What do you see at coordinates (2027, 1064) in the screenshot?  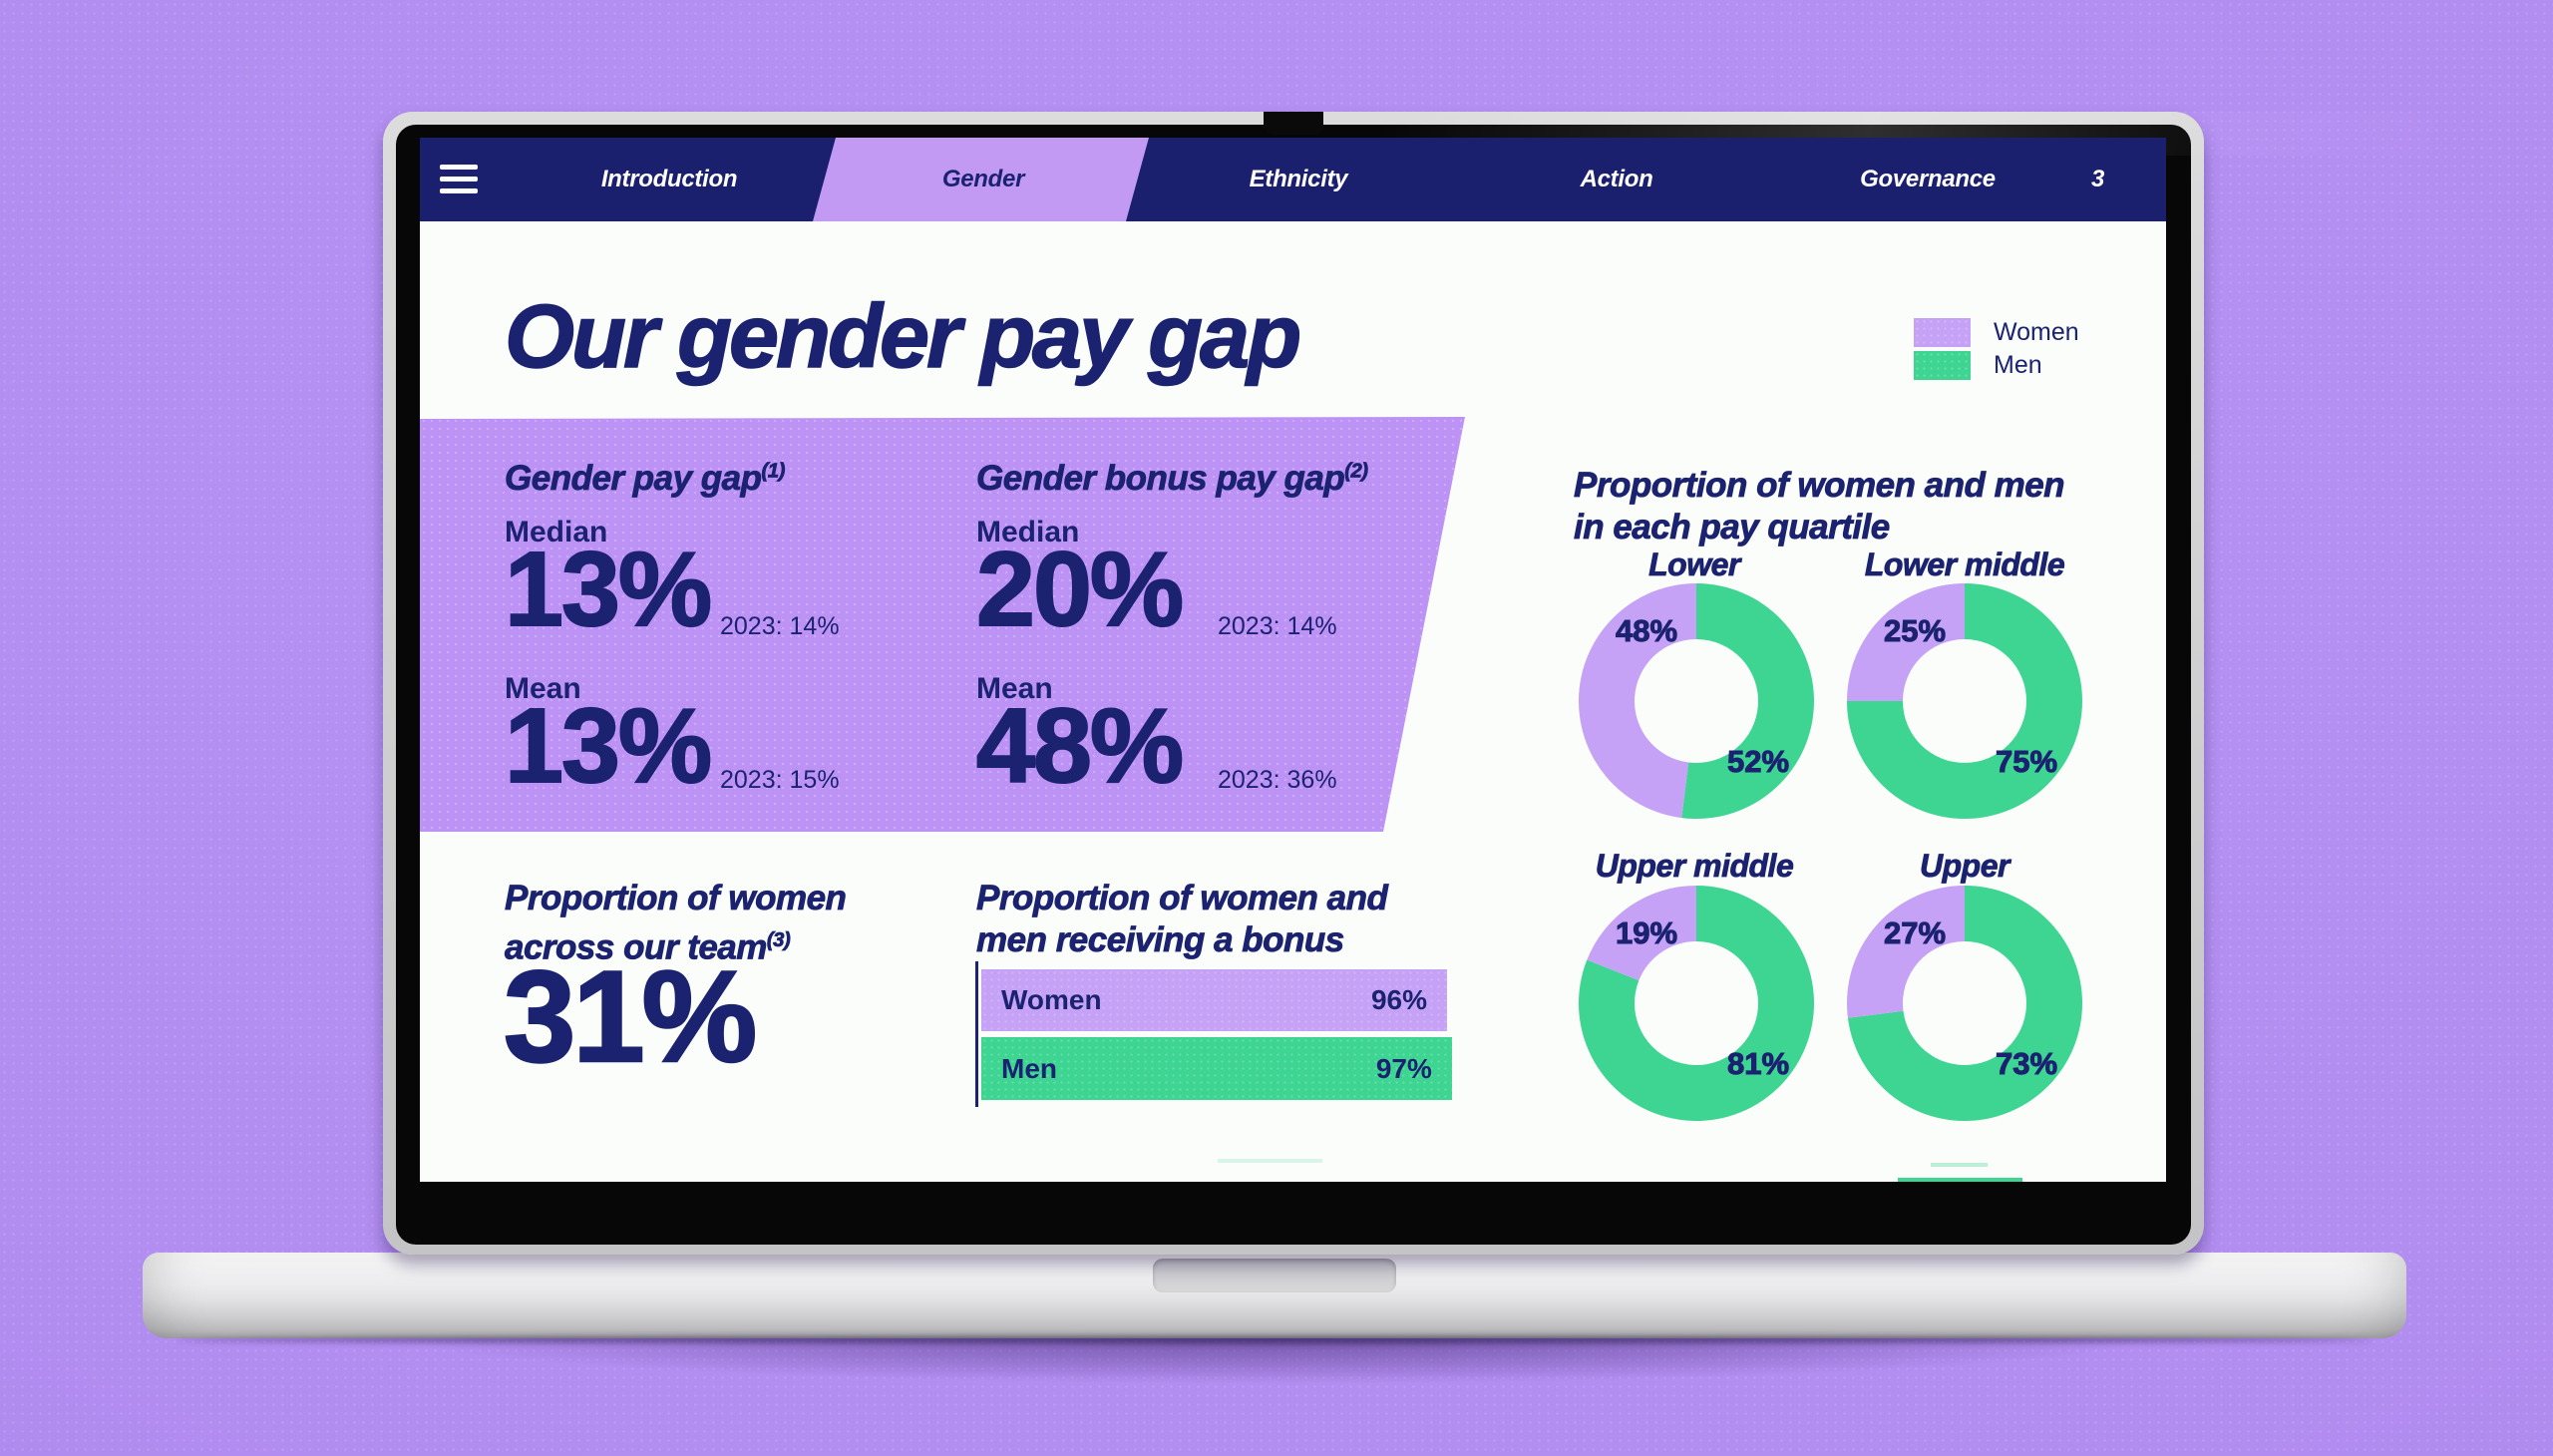 I see `donut-upper-men-value: 73%` at bounding box center [2027, 1064].